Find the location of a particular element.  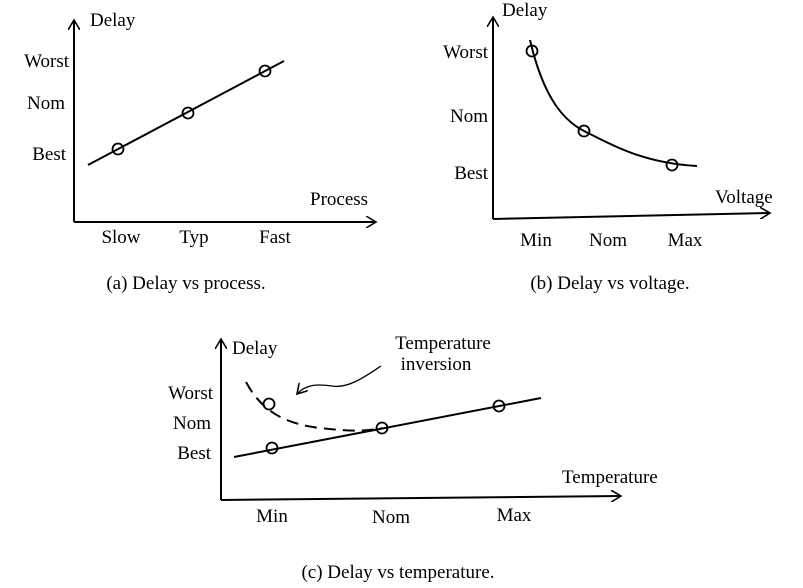

chart-a-point-slow is located at coordinates (118, 149).